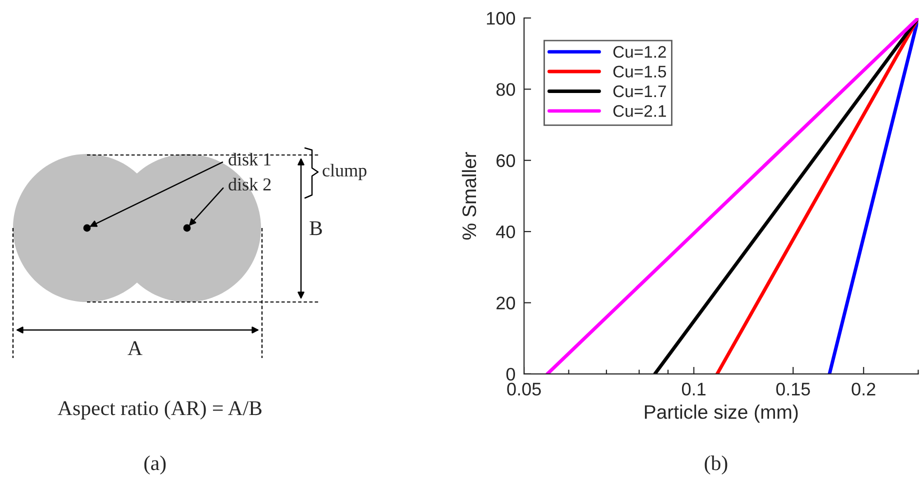 The width and height of the screenshot is (921, 480). What do you see at coordinates (506, 303) in the screenshot?
I see `y-tick-label: 20` at bounding box center [506, 303].